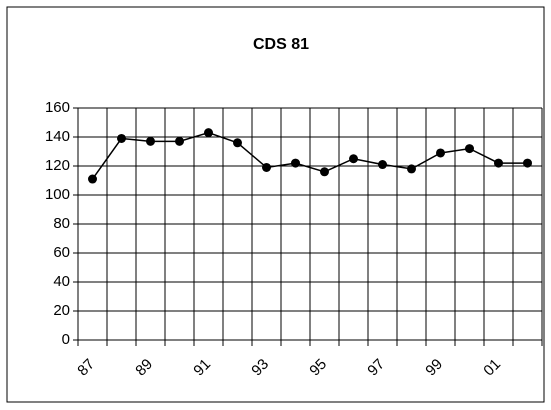 The image size is (551, 410). What do you see at coordinates (57, 194) in the screenshot?
I see `y-tick-label: 100` at bounding box center [57, 194].